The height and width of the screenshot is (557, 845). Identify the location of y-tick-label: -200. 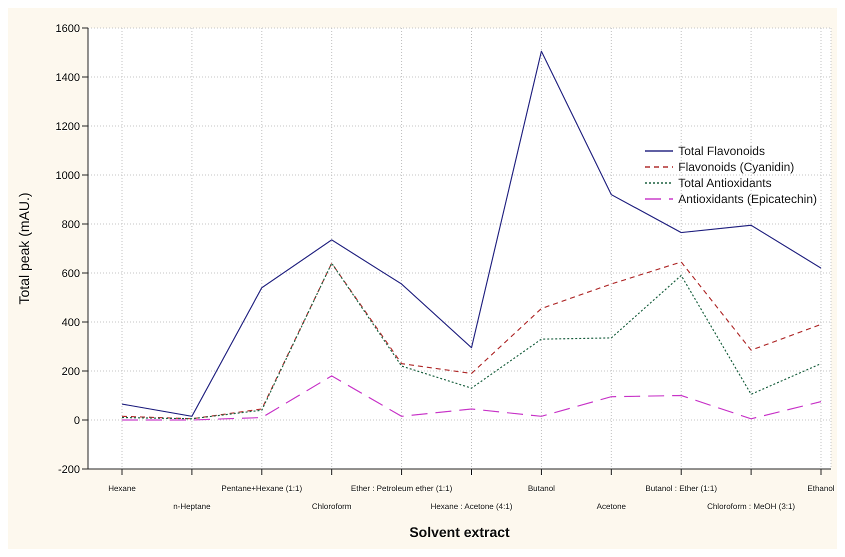
(69, 470).